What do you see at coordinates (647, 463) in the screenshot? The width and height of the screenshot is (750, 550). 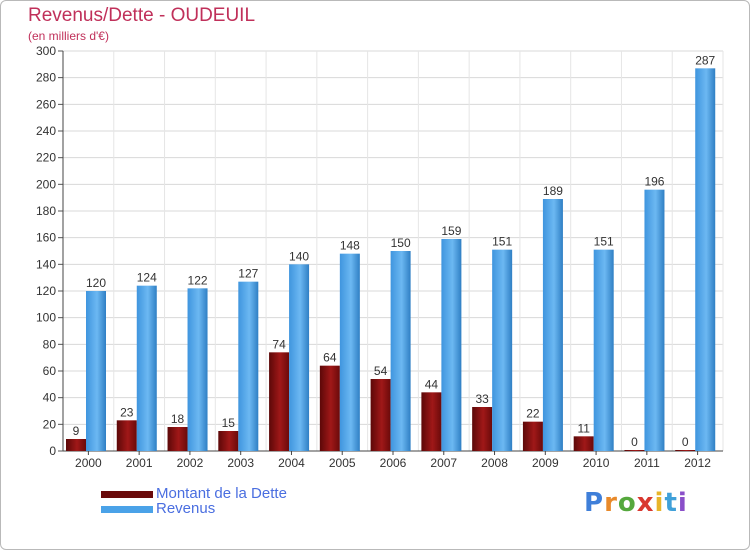 I see `x-tick-label: 2011` at bounding box center [647, 463].